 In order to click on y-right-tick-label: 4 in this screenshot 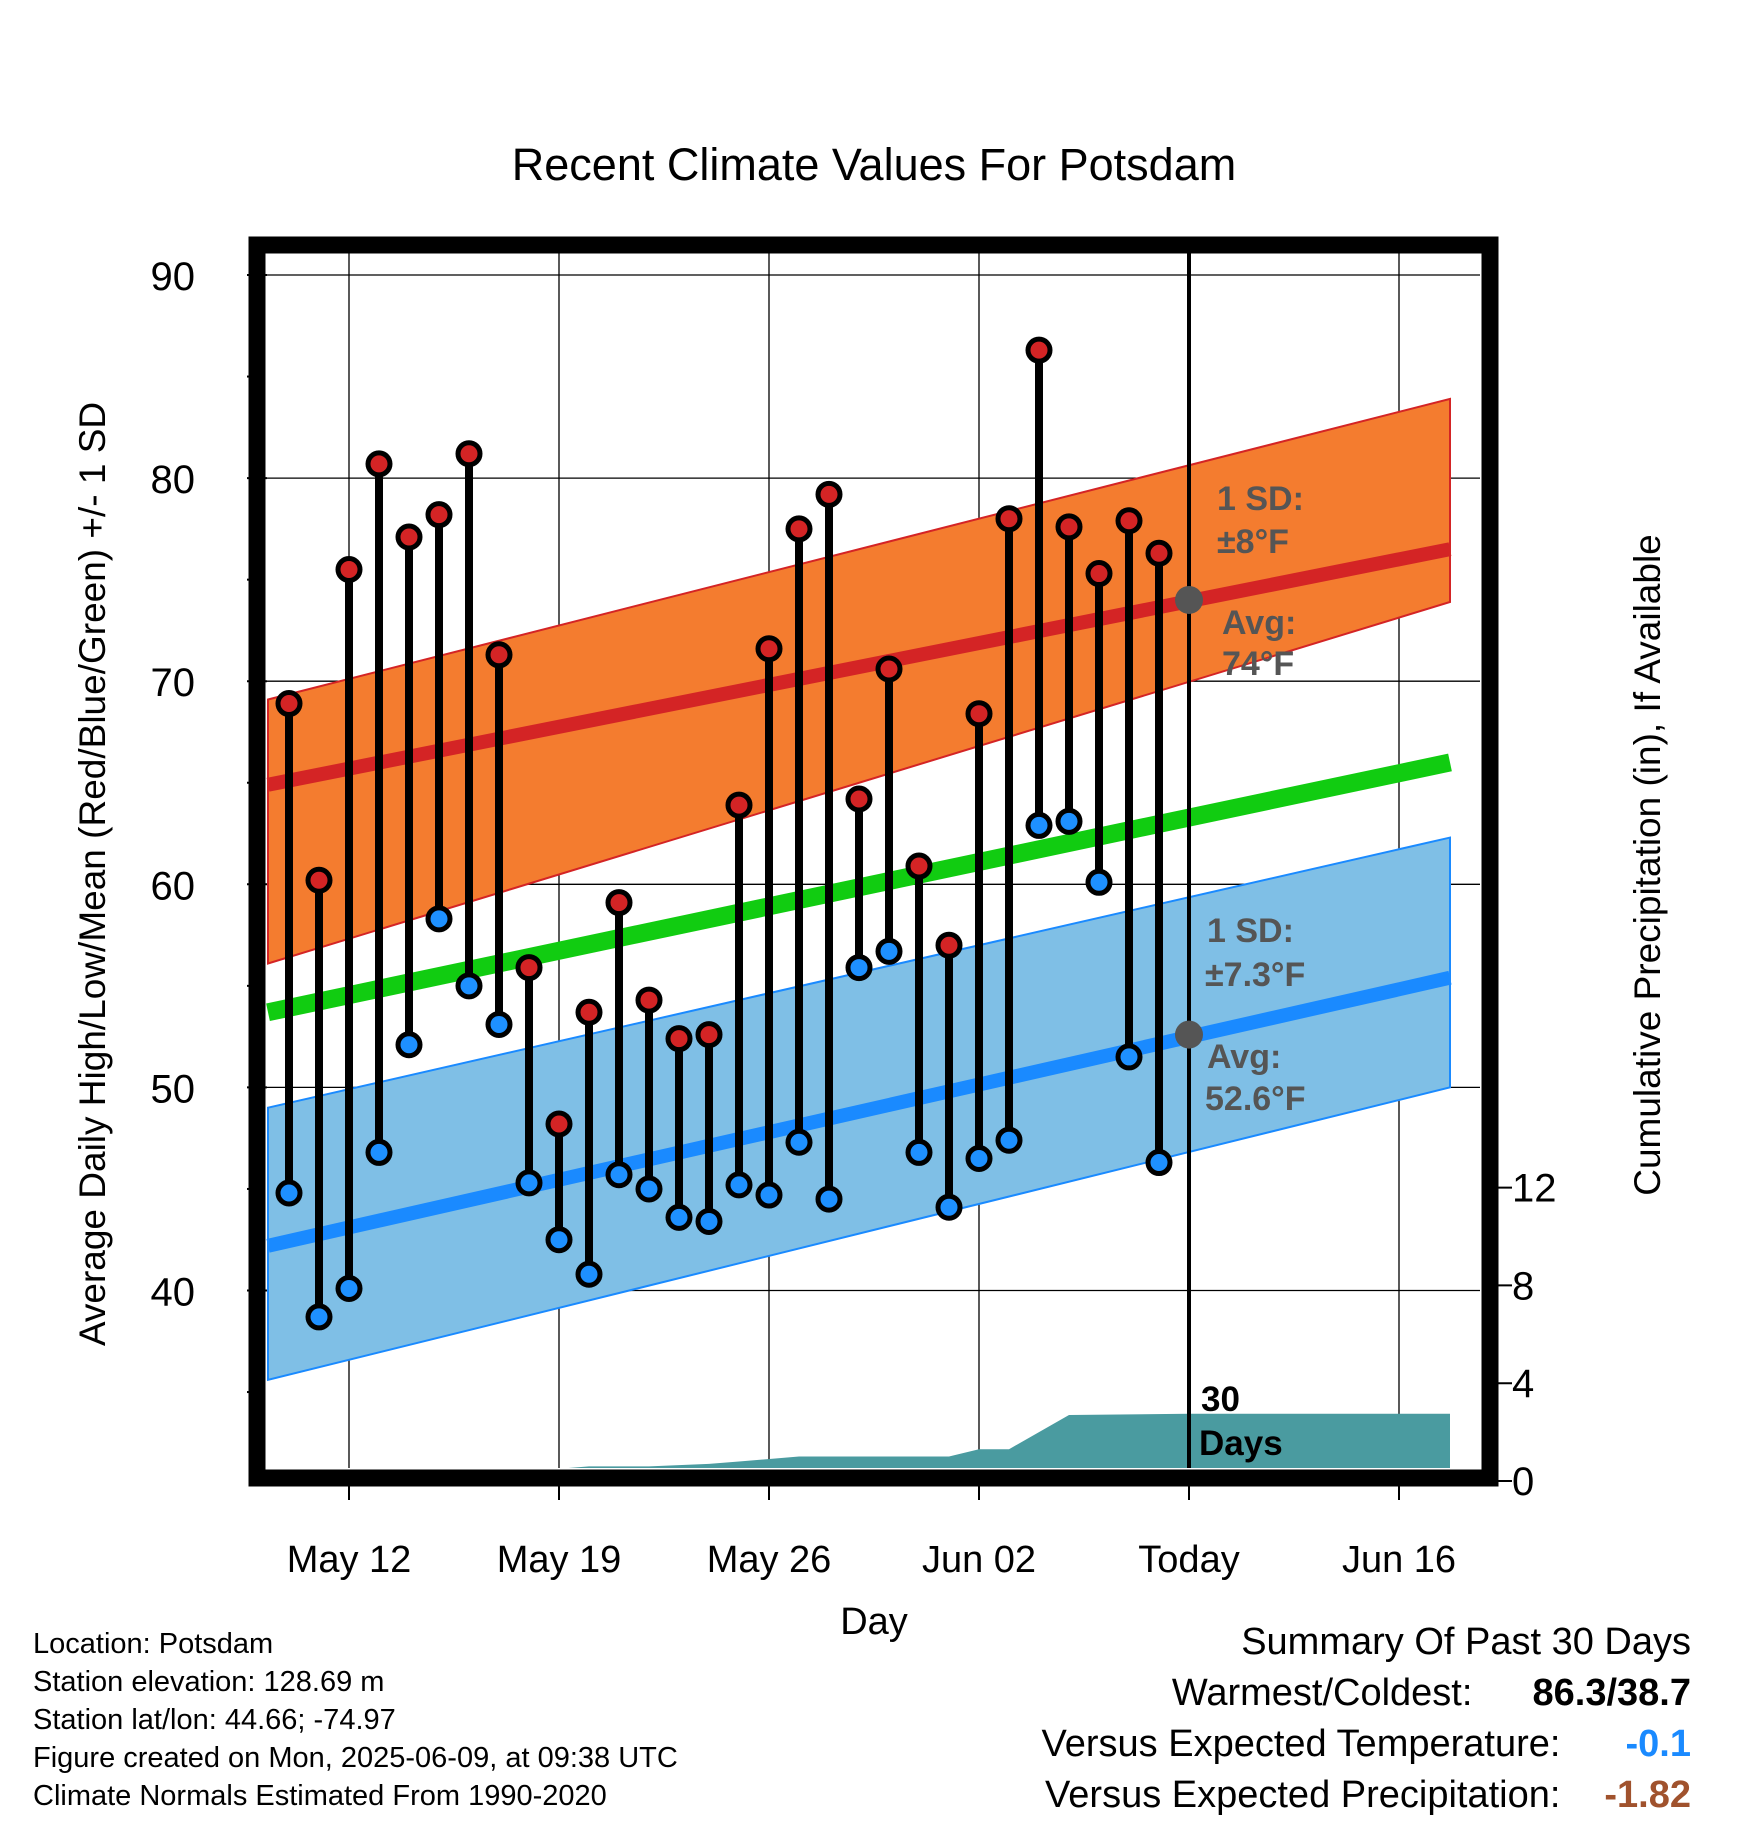, I will do `click(1523, 1384)`.